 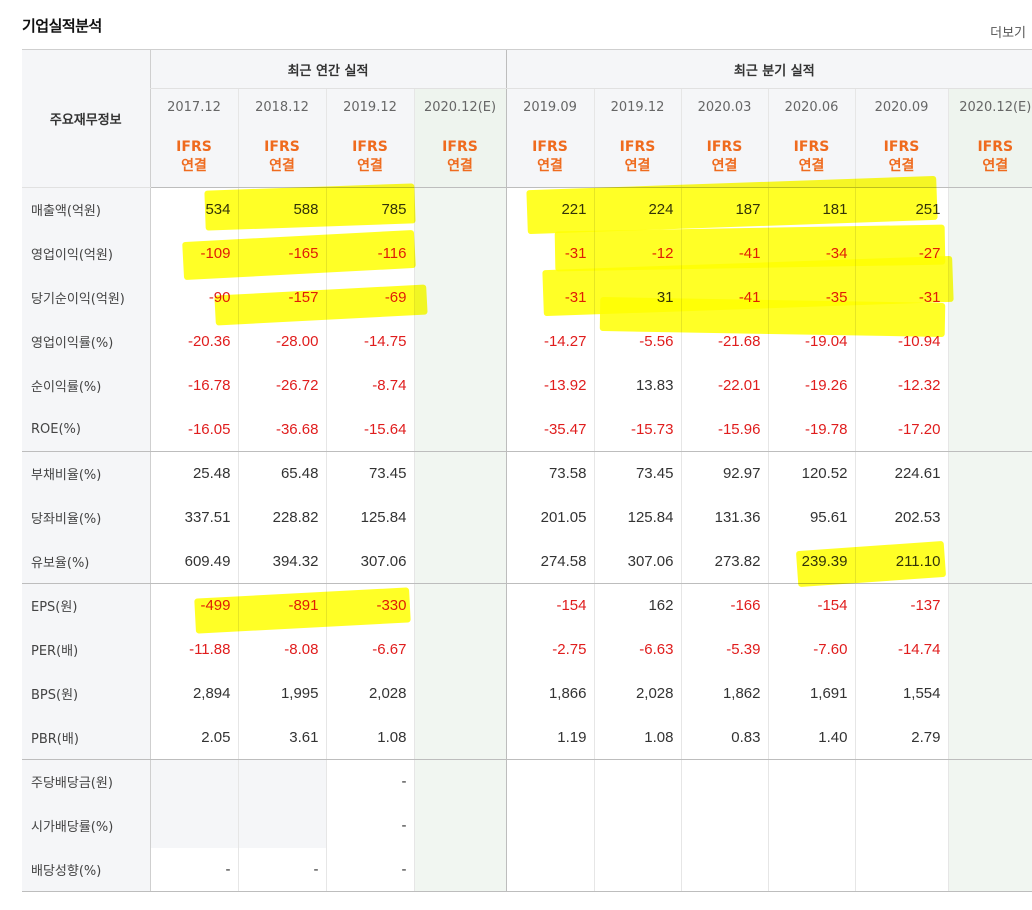 I want to click on row-label: 순이익률(%), so click(x=86, y=385).